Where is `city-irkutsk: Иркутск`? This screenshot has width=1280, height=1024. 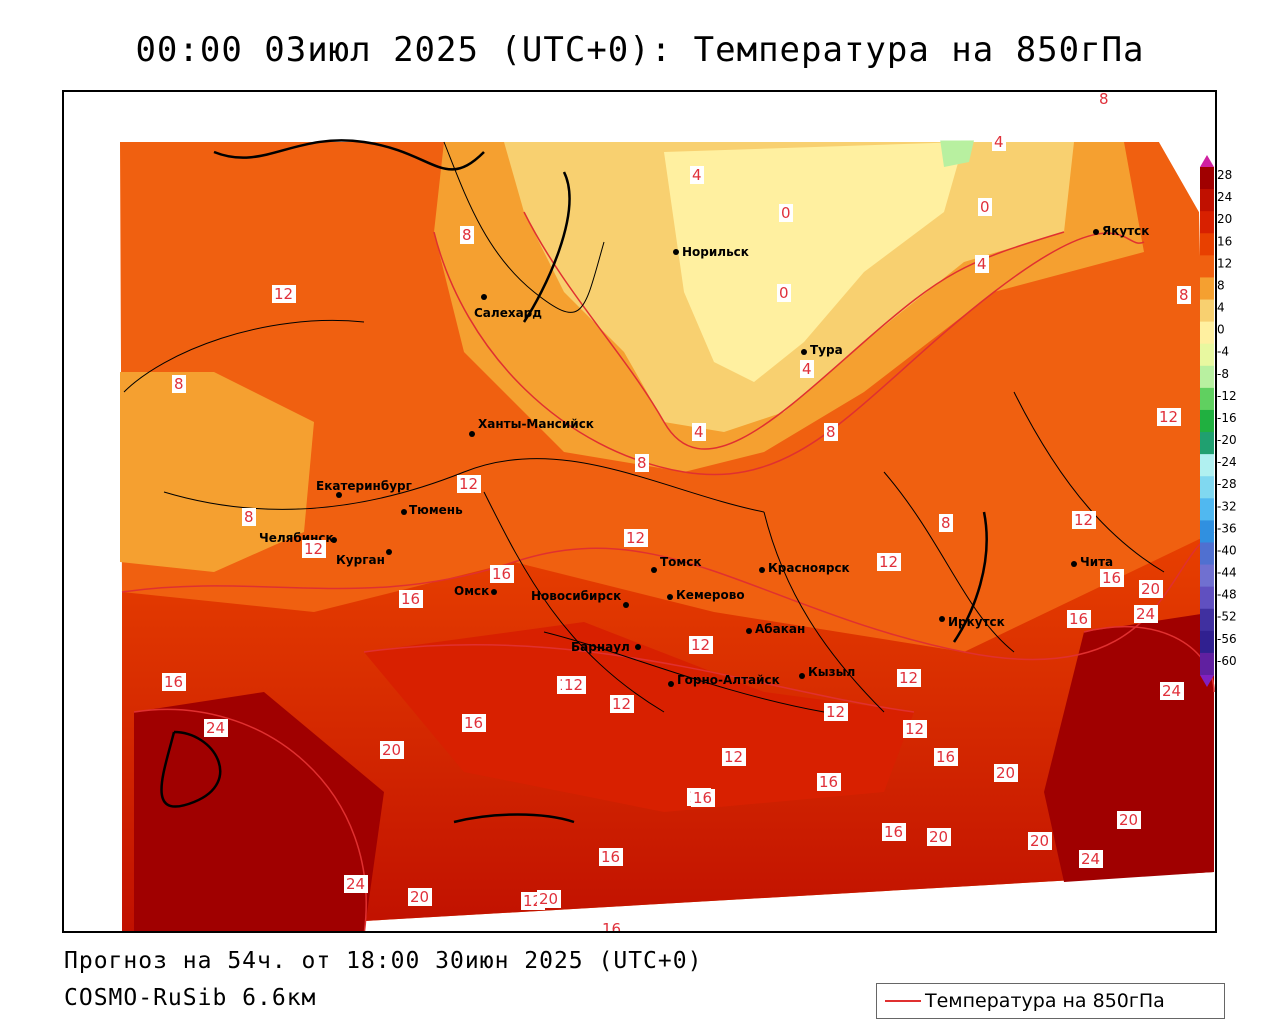
city-irkutsk: Иркутск is located at coordinates (972, 622).